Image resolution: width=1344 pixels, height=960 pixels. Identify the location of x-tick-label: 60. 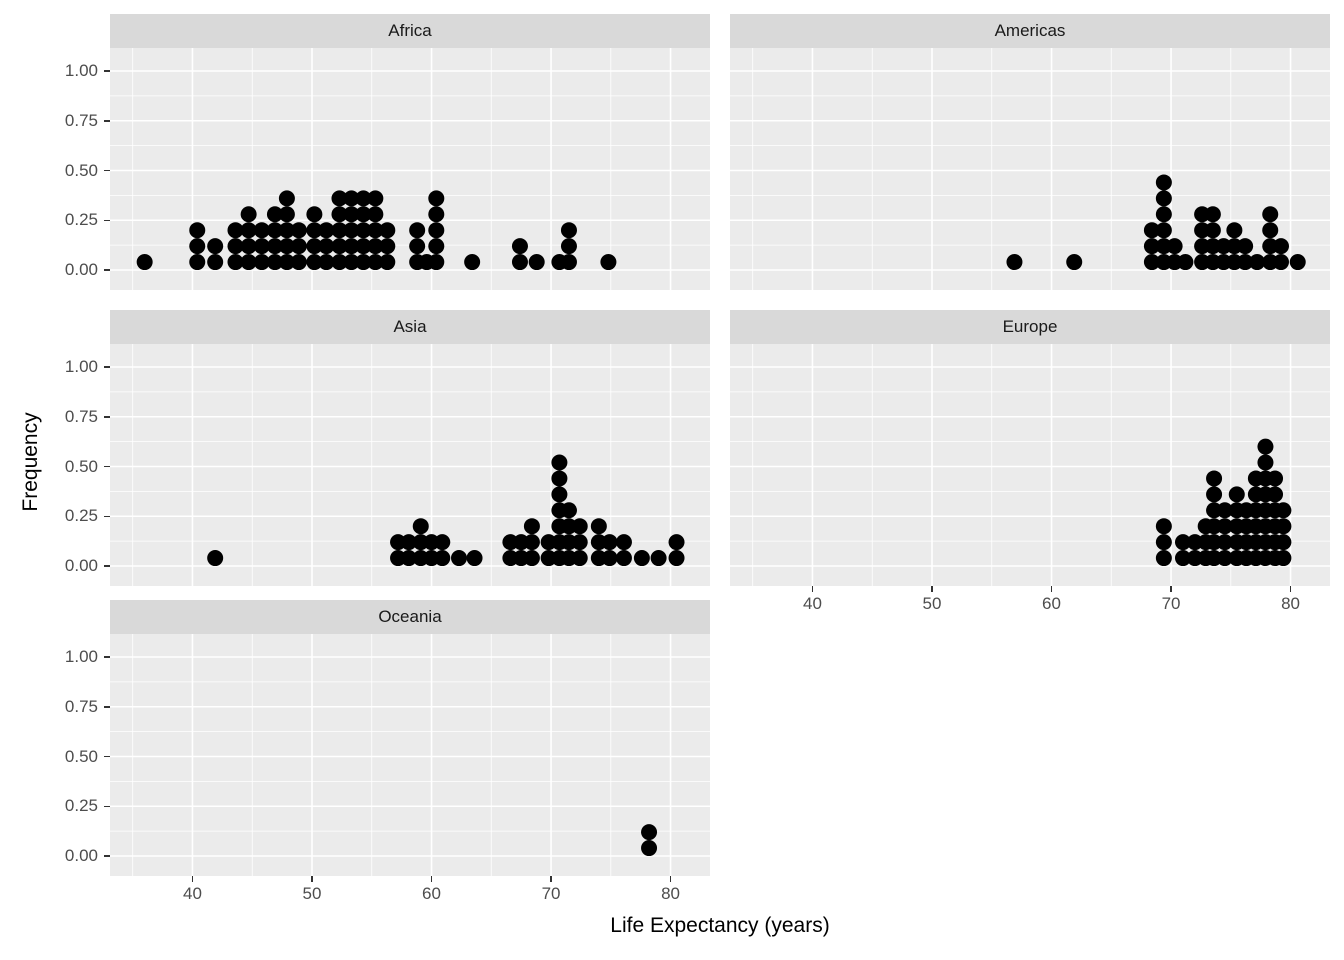
(1051, 603).